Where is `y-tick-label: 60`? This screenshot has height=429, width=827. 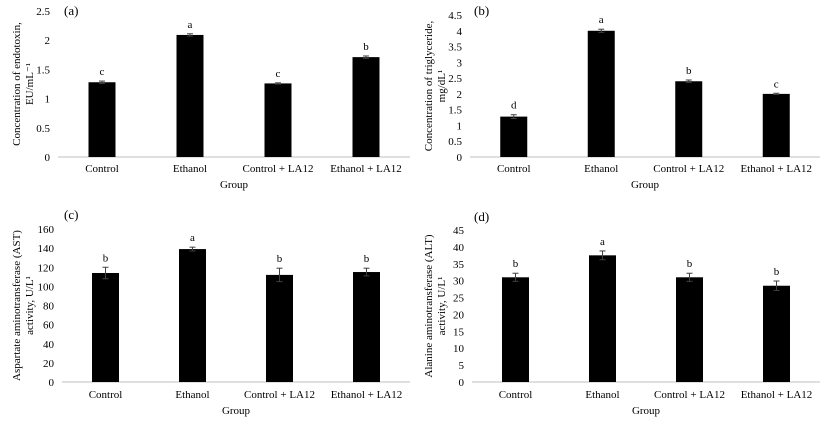 y-tick-label: 60 is located at coordinates (49, 326).